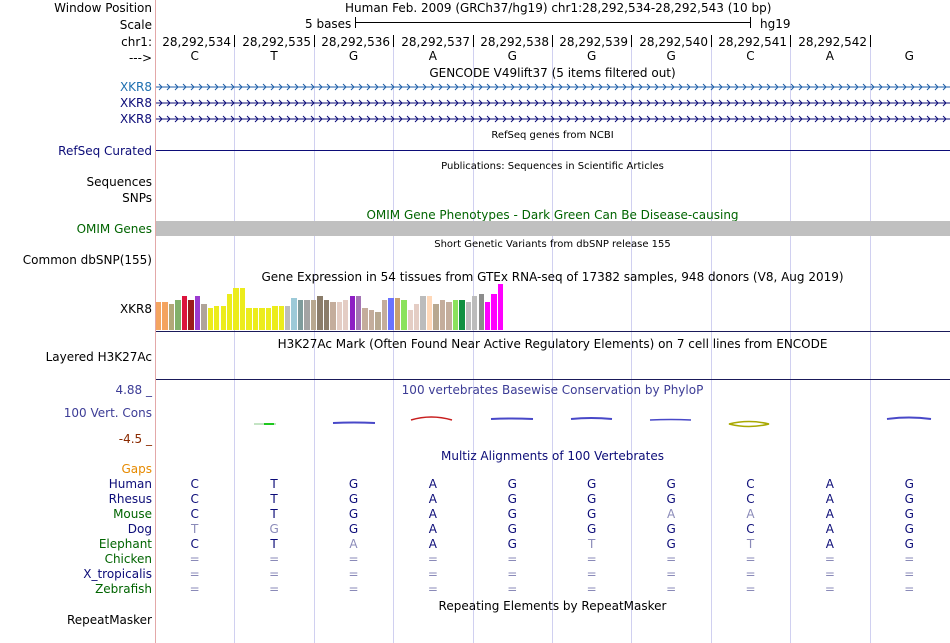 Image resolution: width=950 pixels, height=643 pixels. Describe the element at coordinates (909, 574) in the screenshot. I see `alignment-base: =` at that location.